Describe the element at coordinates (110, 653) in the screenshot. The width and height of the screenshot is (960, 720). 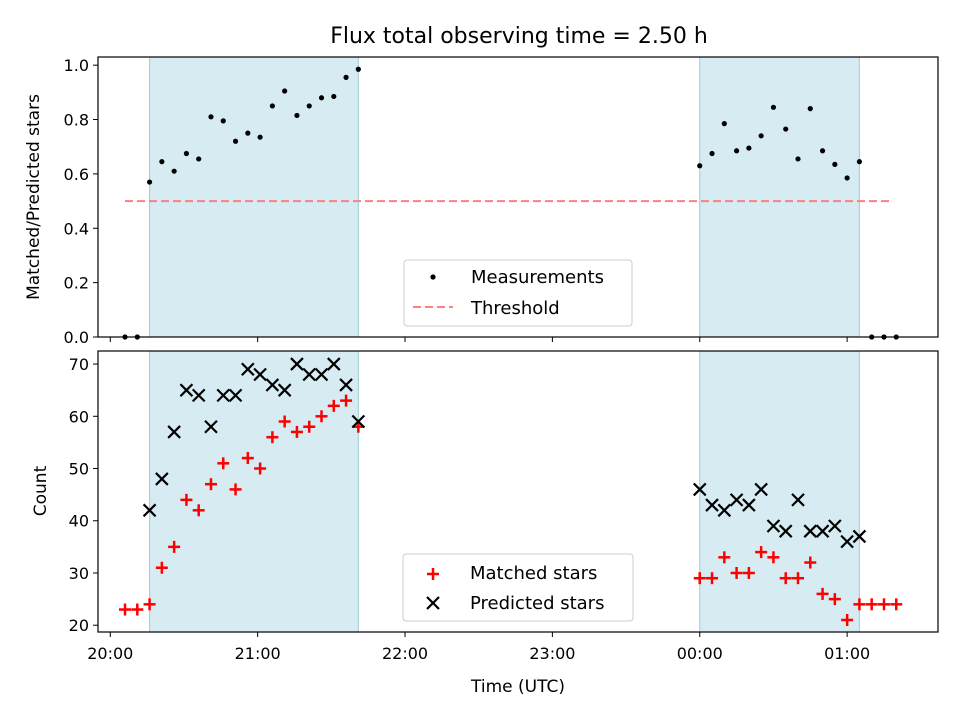
I see `x-tick-label: 20:00` at that location.